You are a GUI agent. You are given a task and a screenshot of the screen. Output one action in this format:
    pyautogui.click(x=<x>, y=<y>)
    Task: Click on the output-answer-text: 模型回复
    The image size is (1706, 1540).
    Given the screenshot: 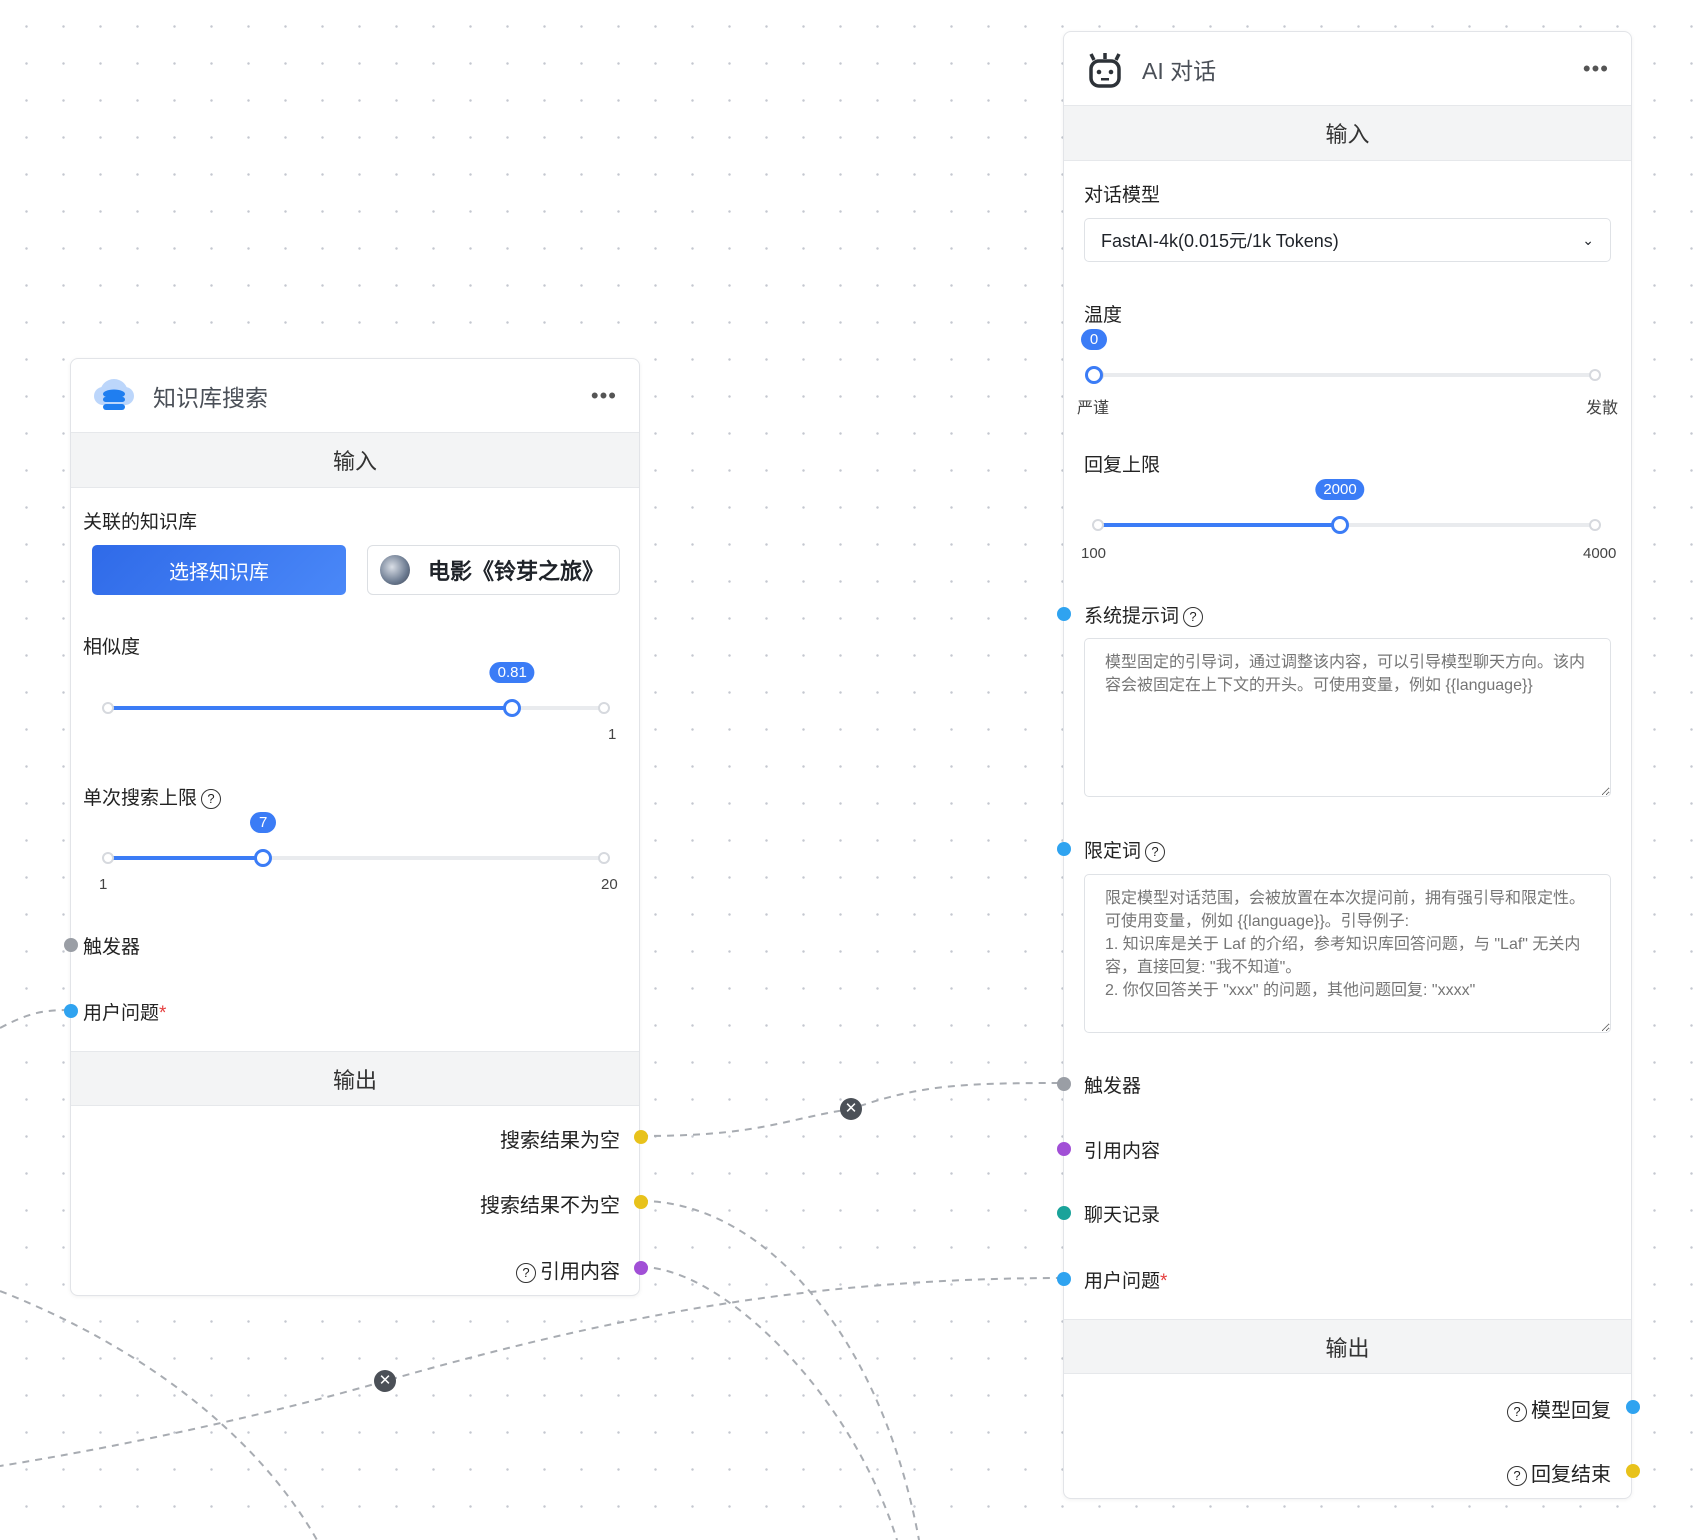 What is the action you would take?
    pyautogui.click(x=1571, y=1411)
    